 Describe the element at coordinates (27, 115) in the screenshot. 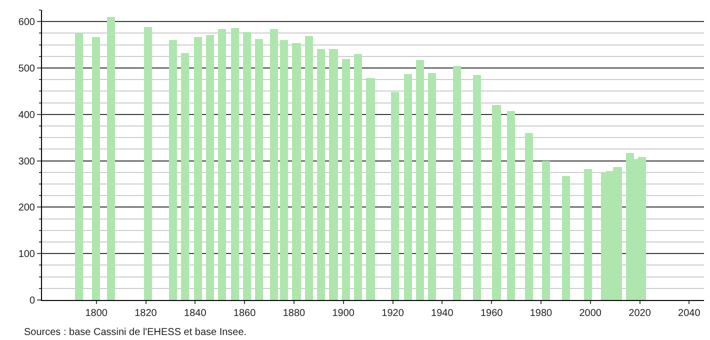

I see `y-tick-label: 400` at that location.